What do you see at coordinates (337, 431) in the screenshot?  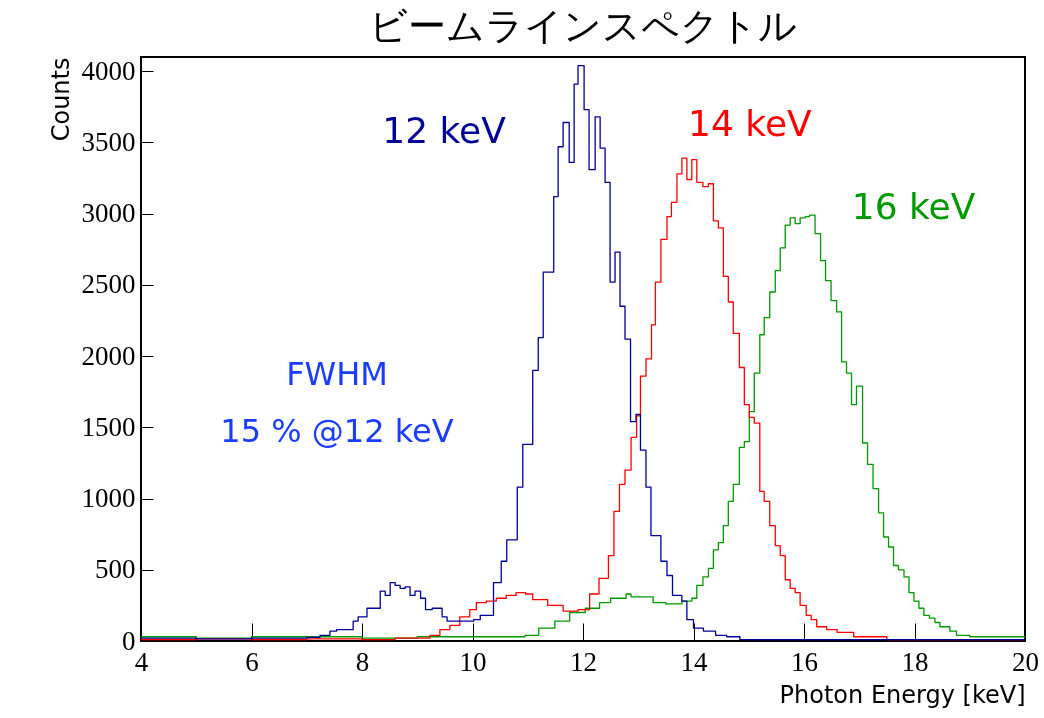 I see `annotation: 15 % @12 keV` at bounding box center [337, 431].